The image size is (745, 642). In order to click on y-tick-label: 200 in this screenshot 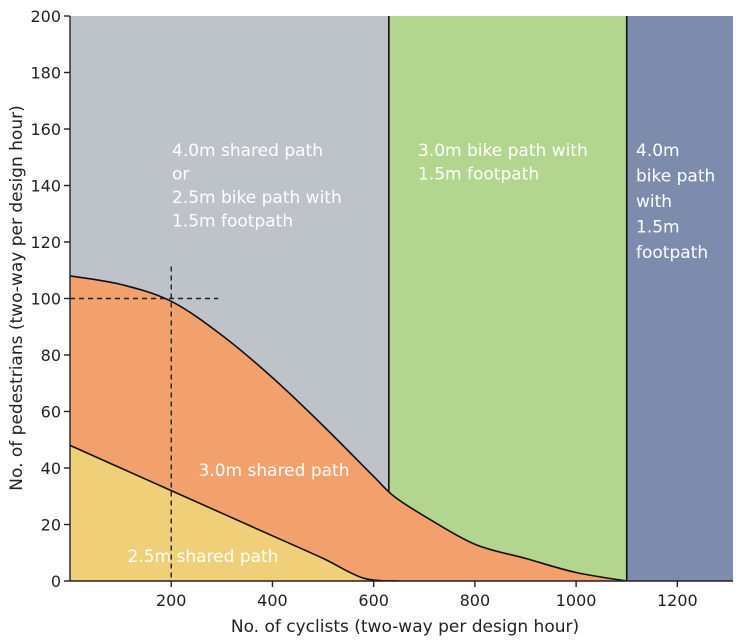, I will do `click(45, 16)`.